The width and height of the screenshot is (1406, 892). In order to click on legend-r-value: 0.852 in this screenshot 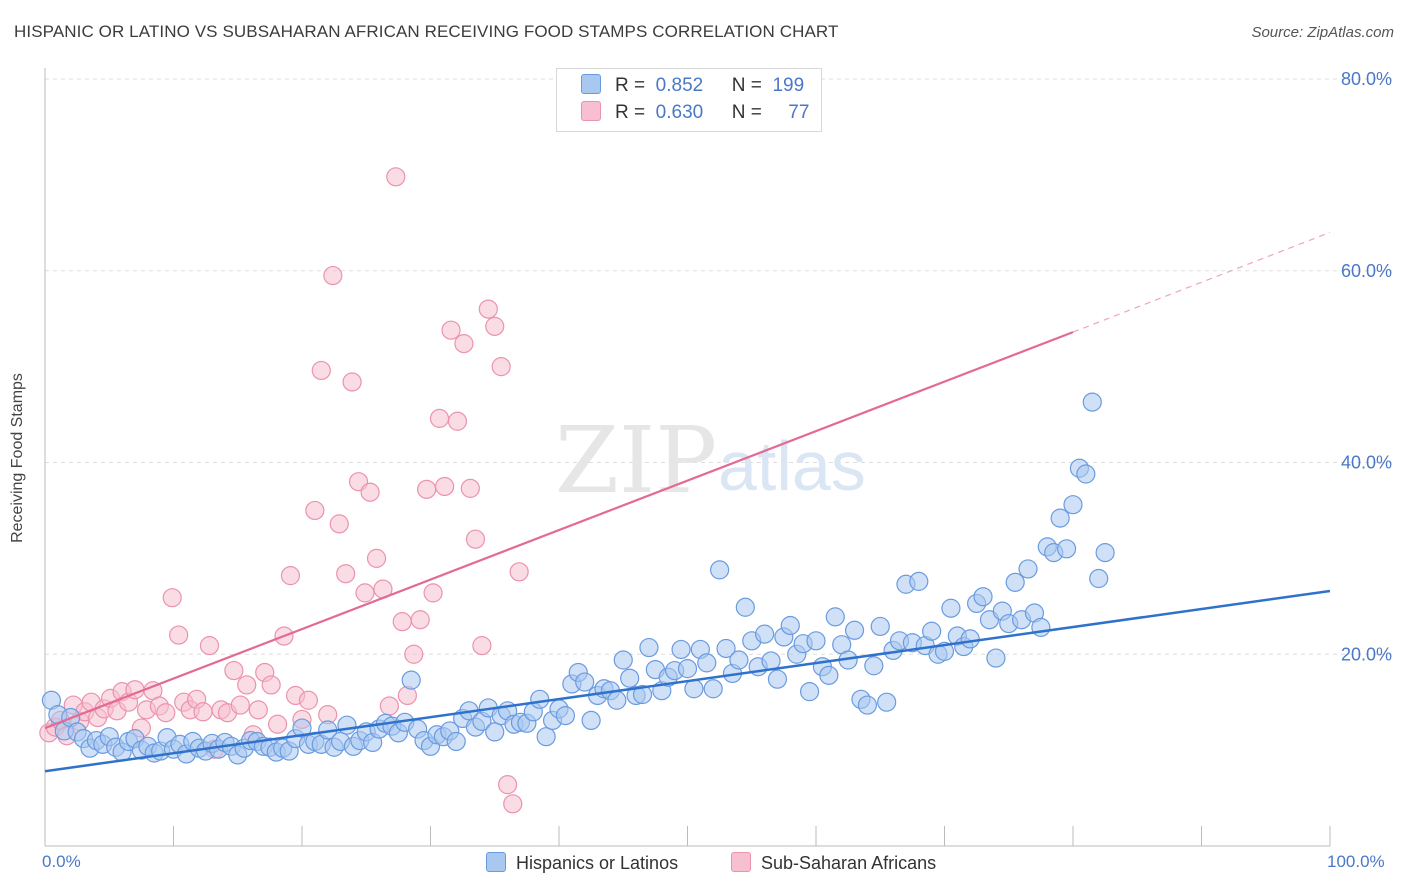, I will do `click(679, 85)`.